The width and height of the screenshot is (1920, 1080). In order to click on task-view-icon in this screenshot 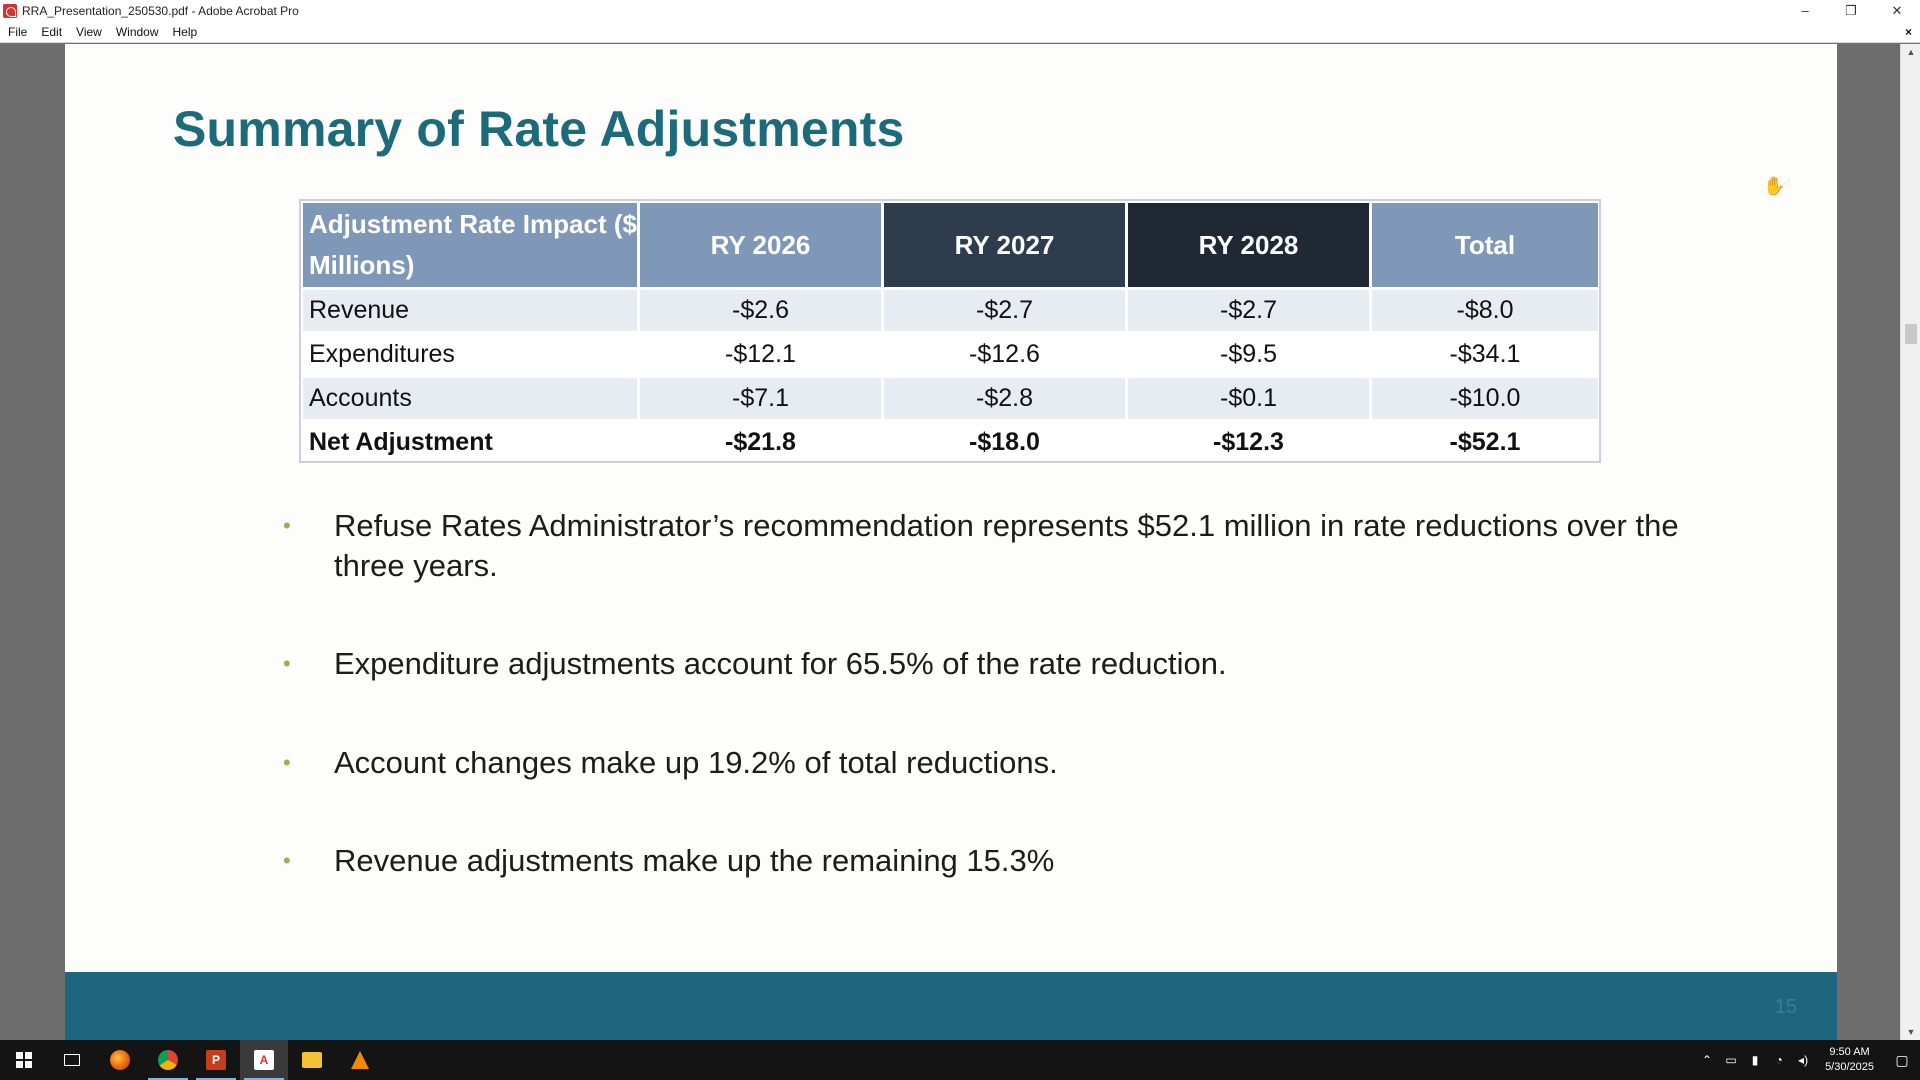, I will do `click(72, 1060)`.